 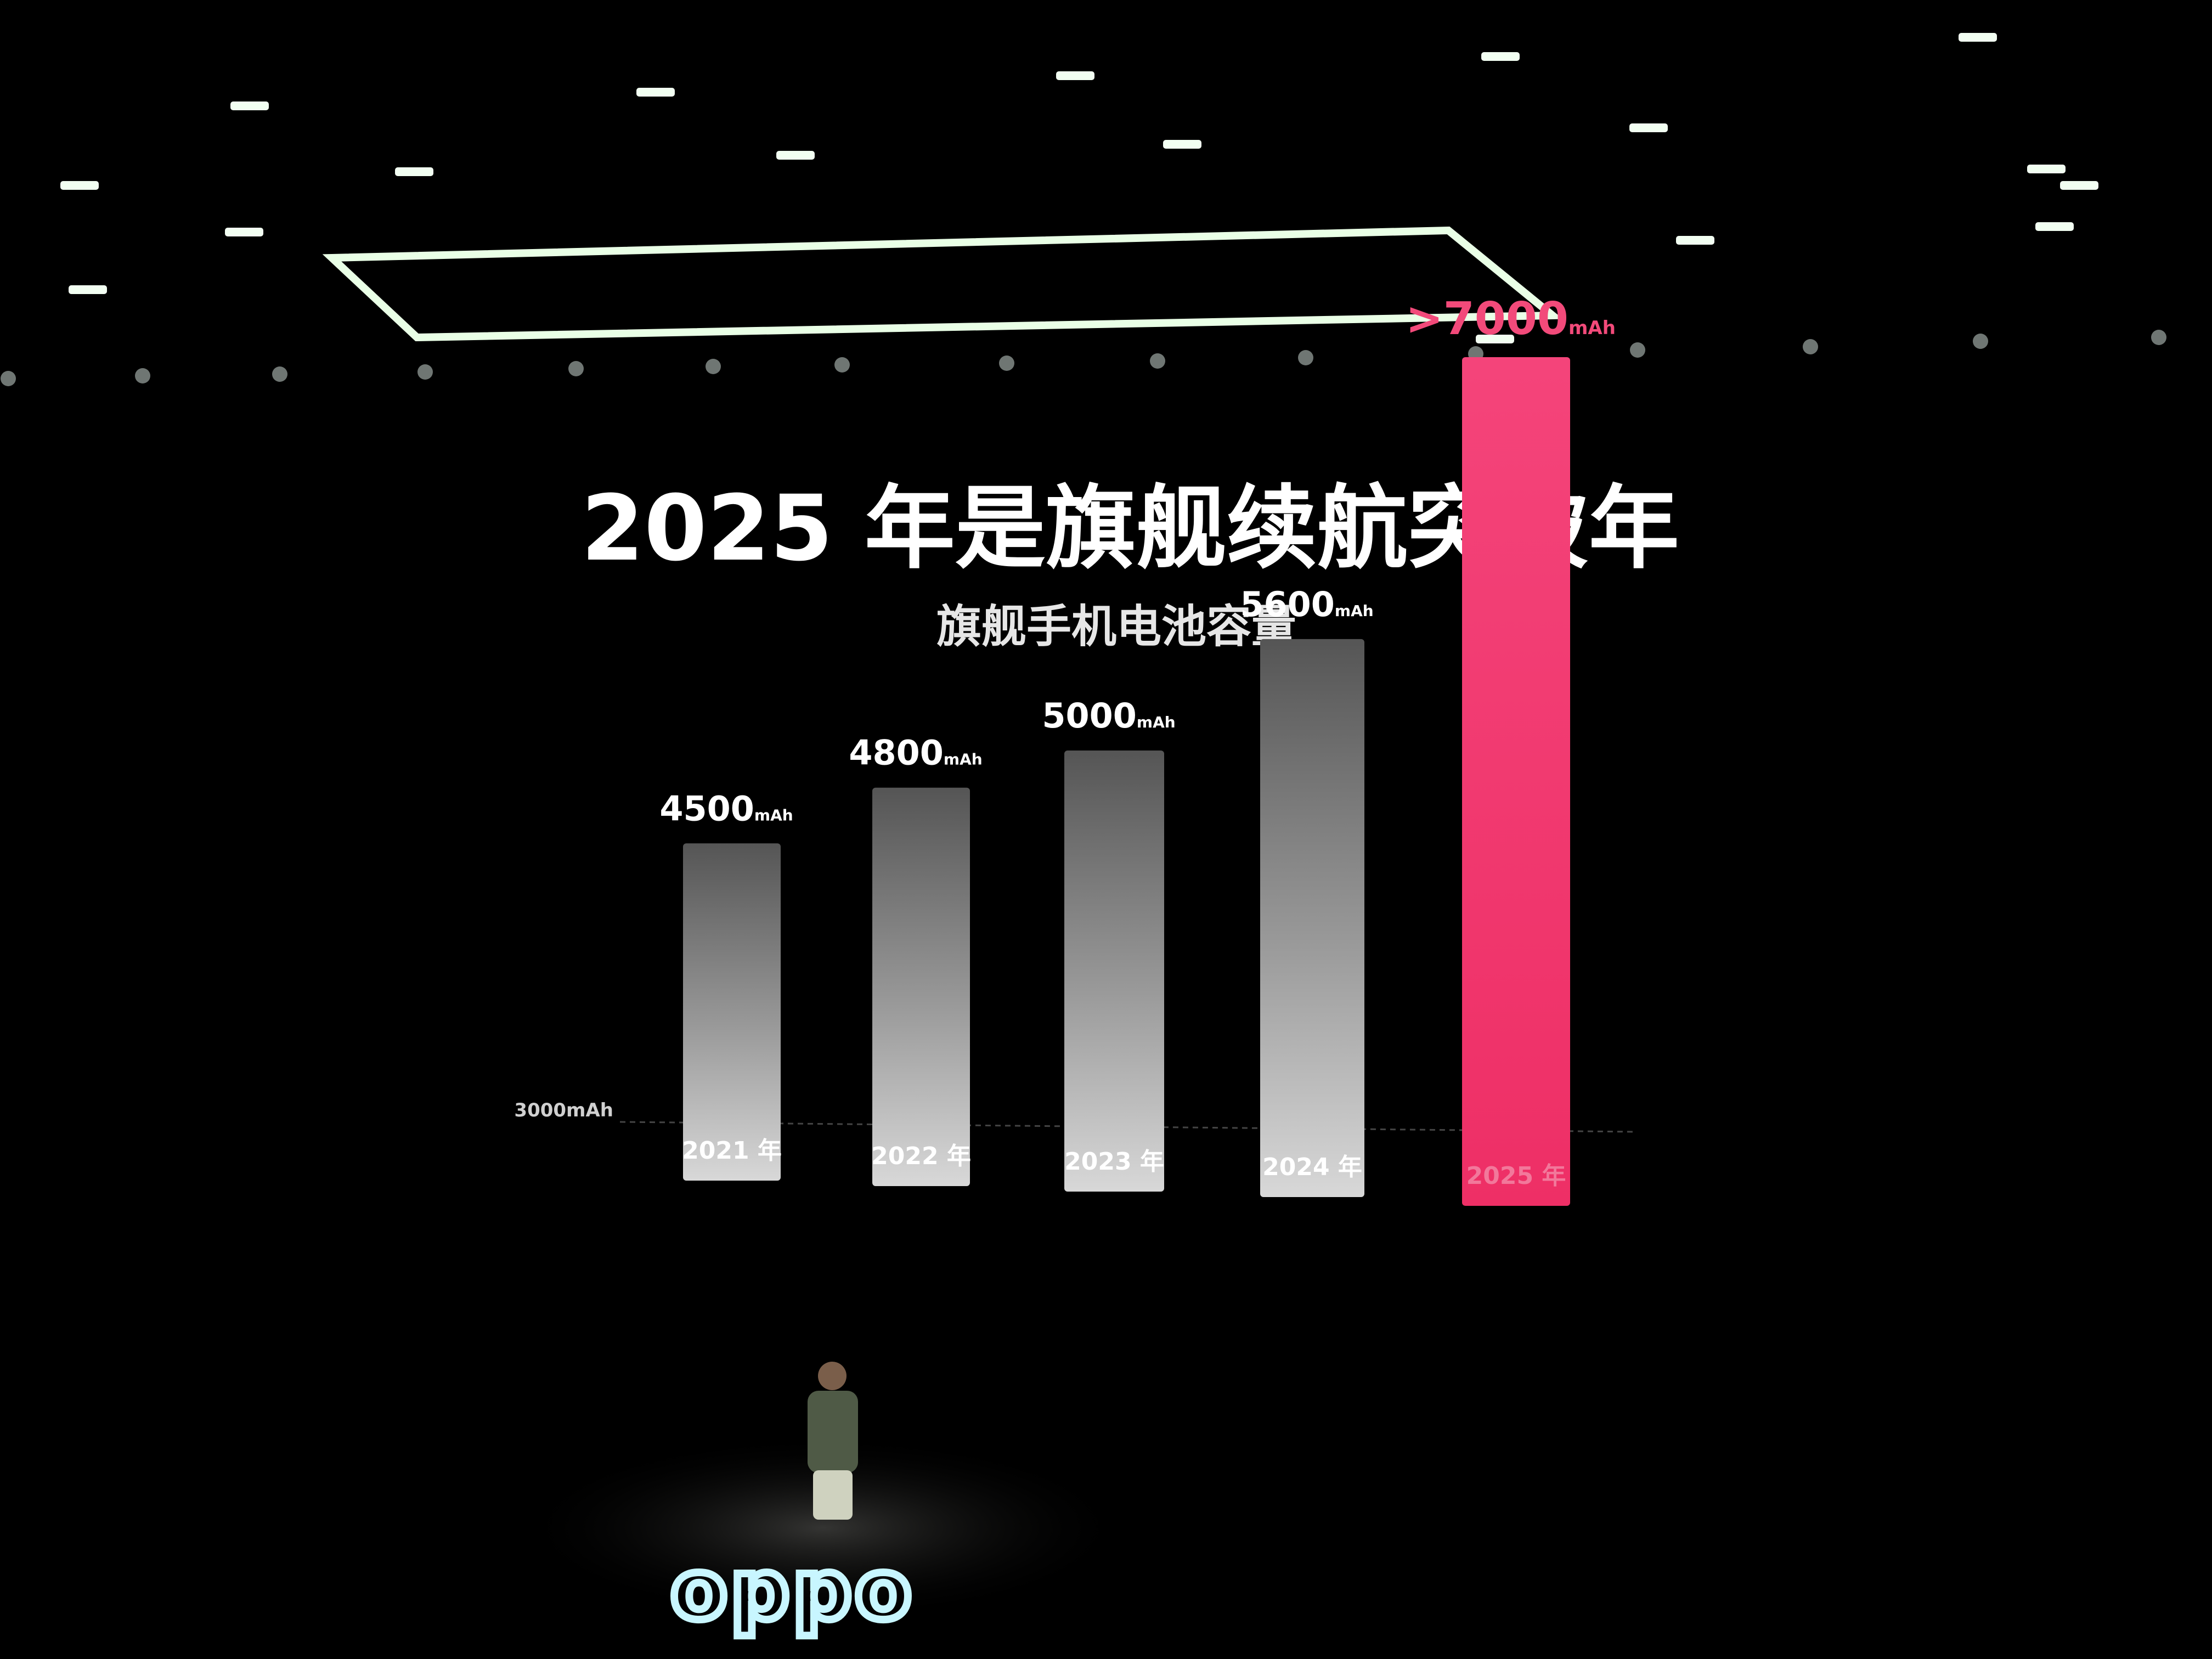 What do you see at coordinates (793, 1590) in the screenshot?
I see `oppo-logo: oppo` at bounding box center [793, 1590].